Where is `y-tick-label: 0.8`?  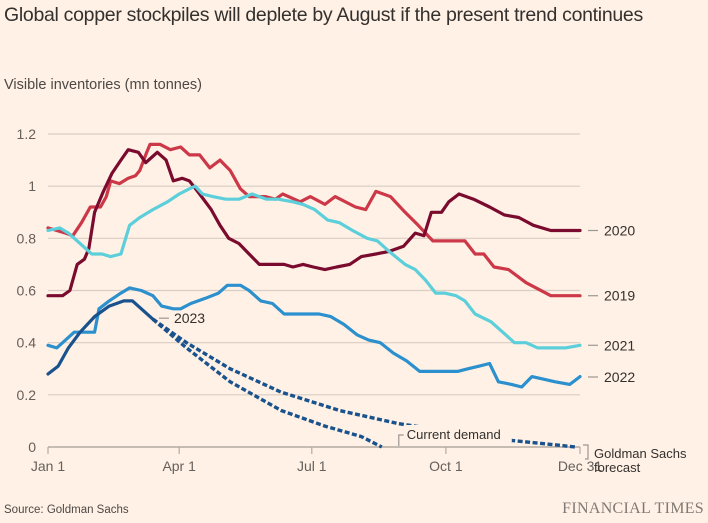 y-tick-label: 0.8 is located at coordinates (27, 238).